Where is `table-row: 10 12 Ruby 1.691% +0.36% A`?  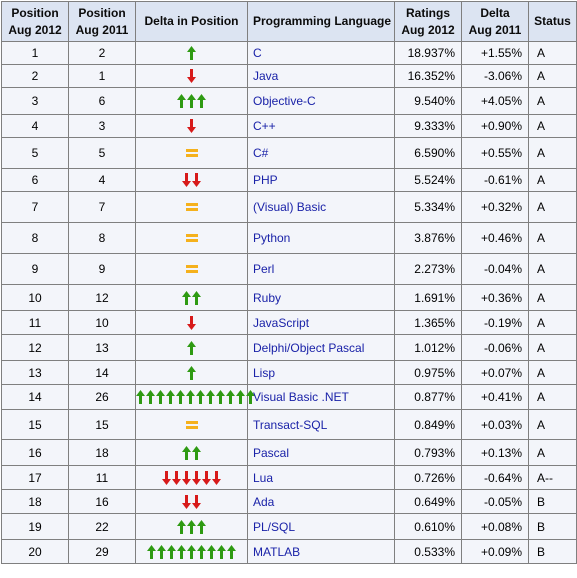
table-row: 10 12 Ruby 1.691% +0.36% A is located at coordinates (289, 297).